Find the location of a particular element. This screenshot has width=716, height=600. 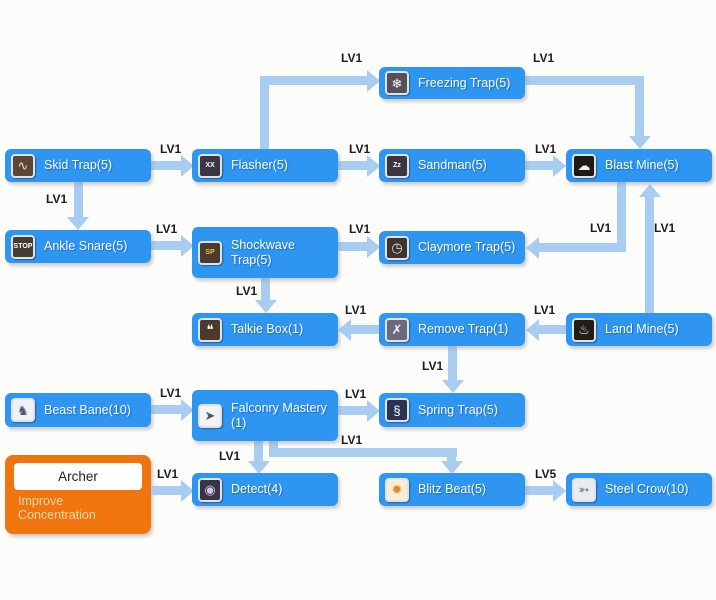

edge-land-mine-blast-mine-segment is located at coordinates (649, 254).